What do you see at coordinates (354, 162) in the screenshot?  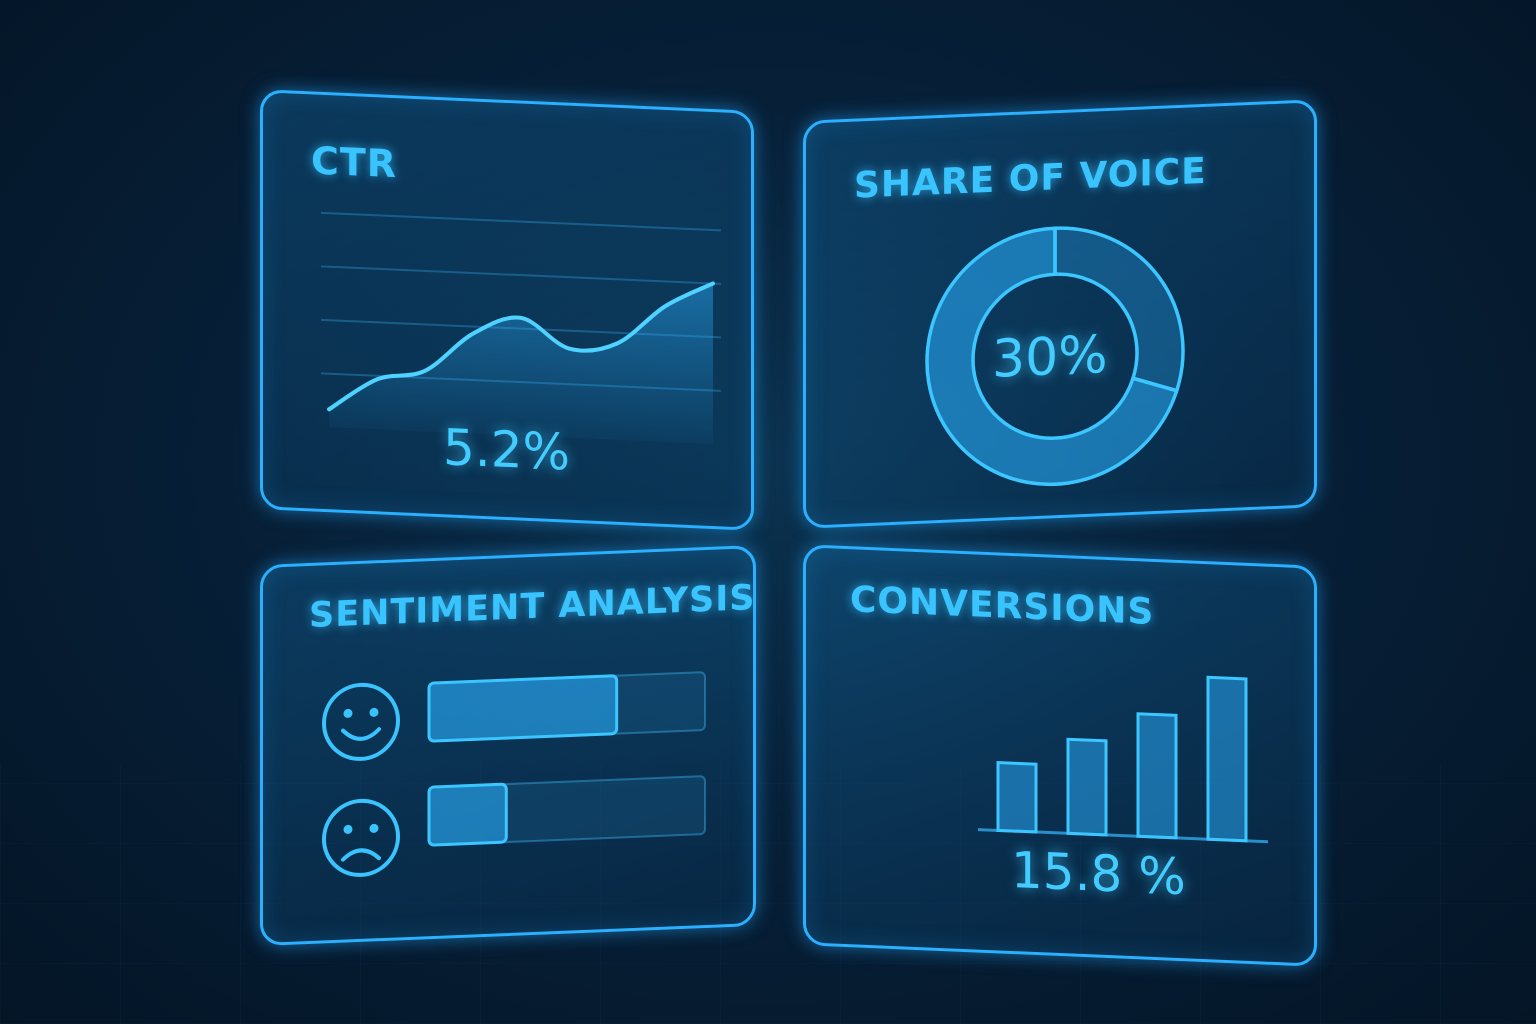 I see `ctr-title: CTR` at bounding box center [354, 162].